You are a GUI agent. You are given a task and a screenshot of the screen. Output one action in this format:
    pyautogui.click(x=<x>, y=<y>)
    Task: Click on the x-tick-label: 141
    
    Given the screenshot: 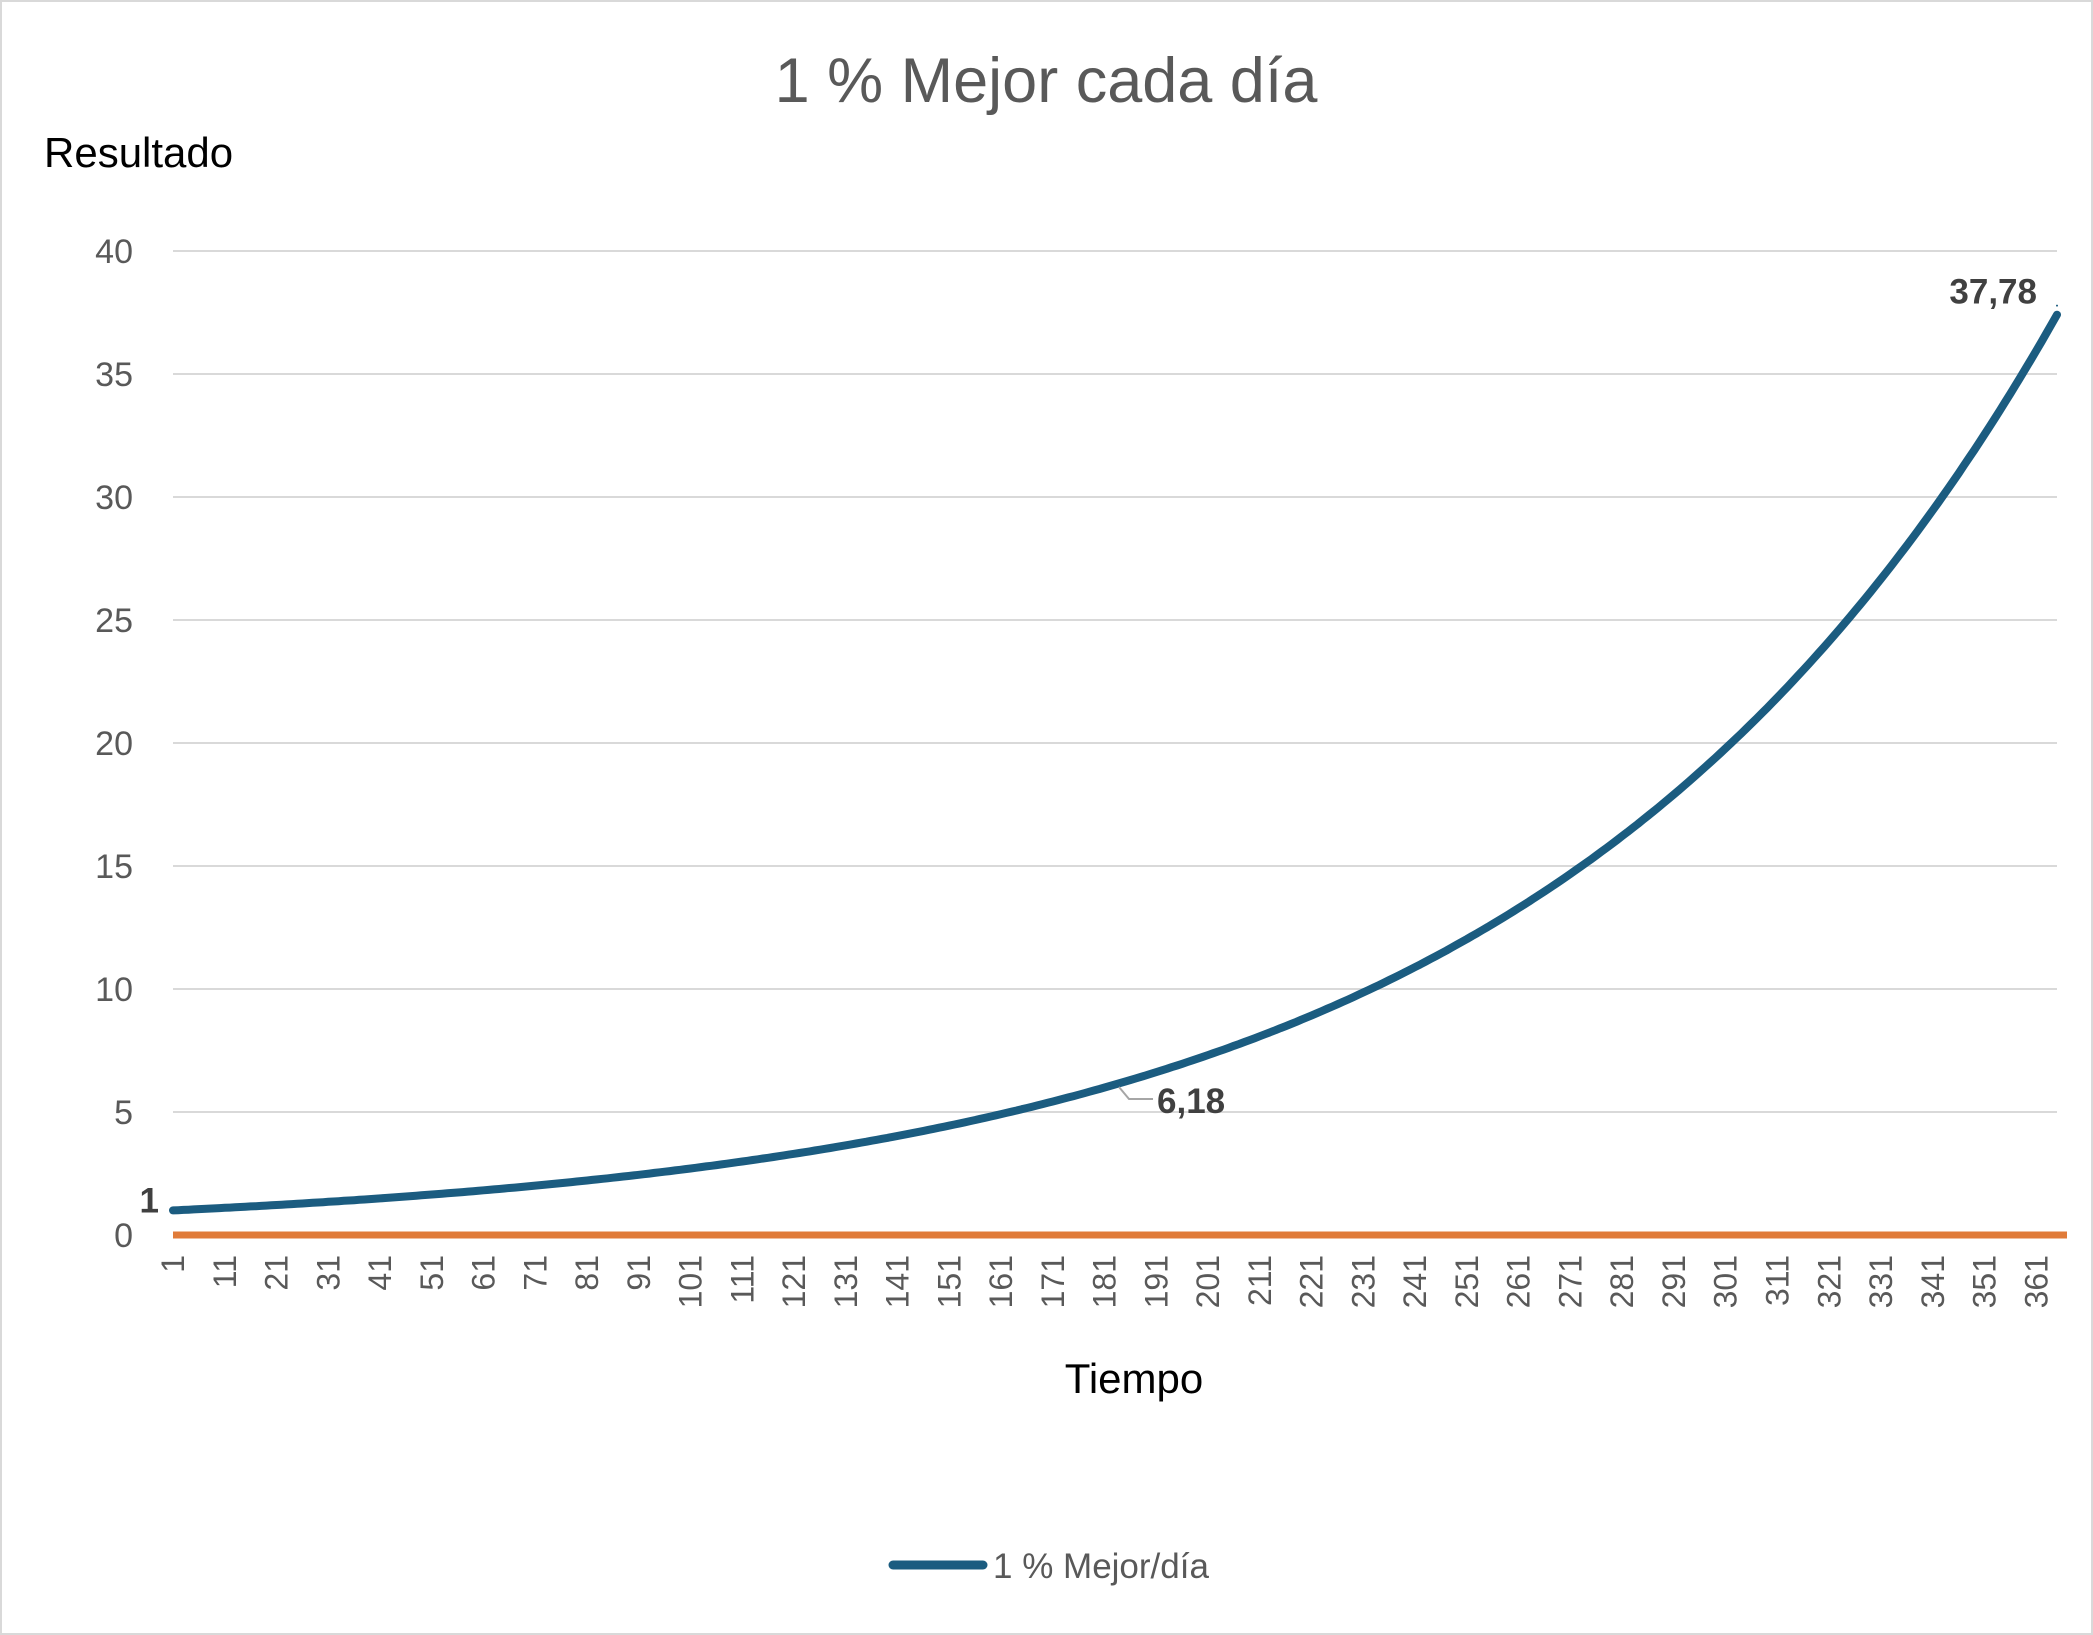 What is the action you would take?
    pyautogui.click(x=898, y=1281)
    